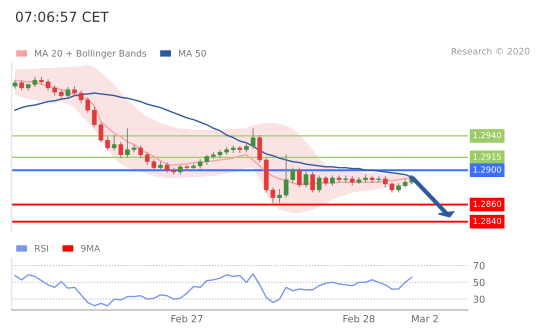 The image size is (546, 334). I want to click on legend-label: MA 50, so click(192, 53).